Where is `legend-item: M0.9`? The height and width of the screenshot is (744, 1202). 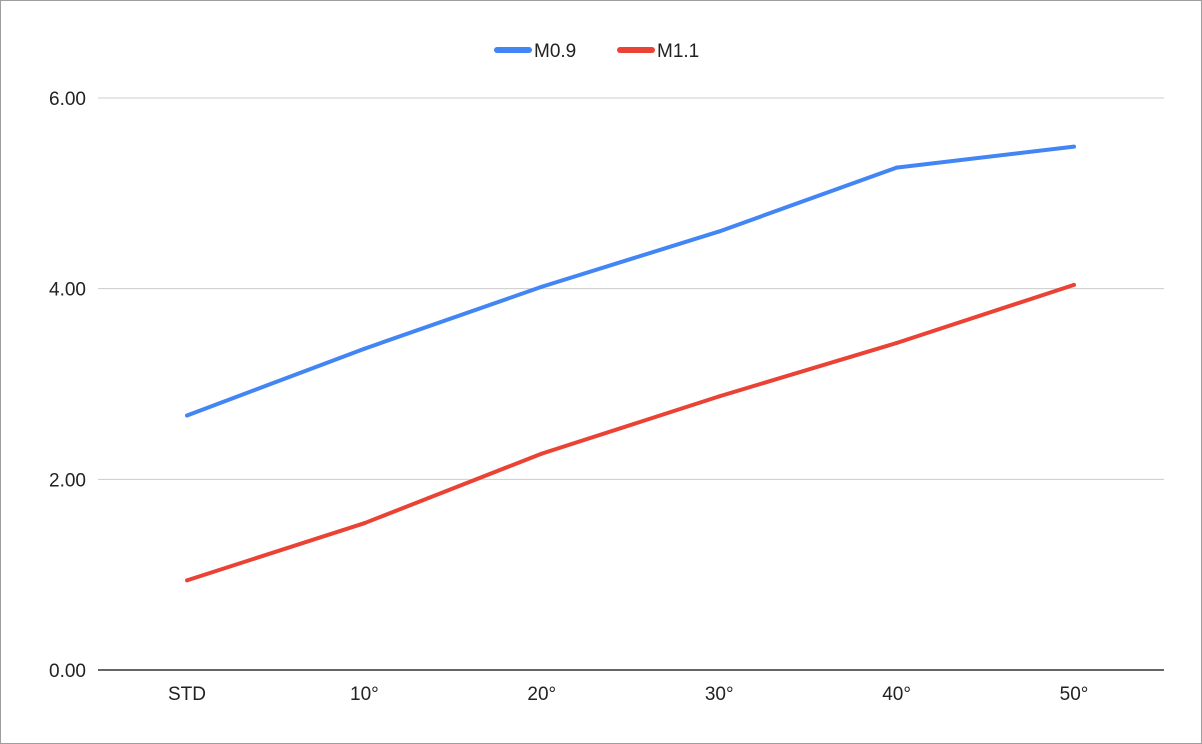
legend-item: M0.9 is located at coordinates (535, 51).